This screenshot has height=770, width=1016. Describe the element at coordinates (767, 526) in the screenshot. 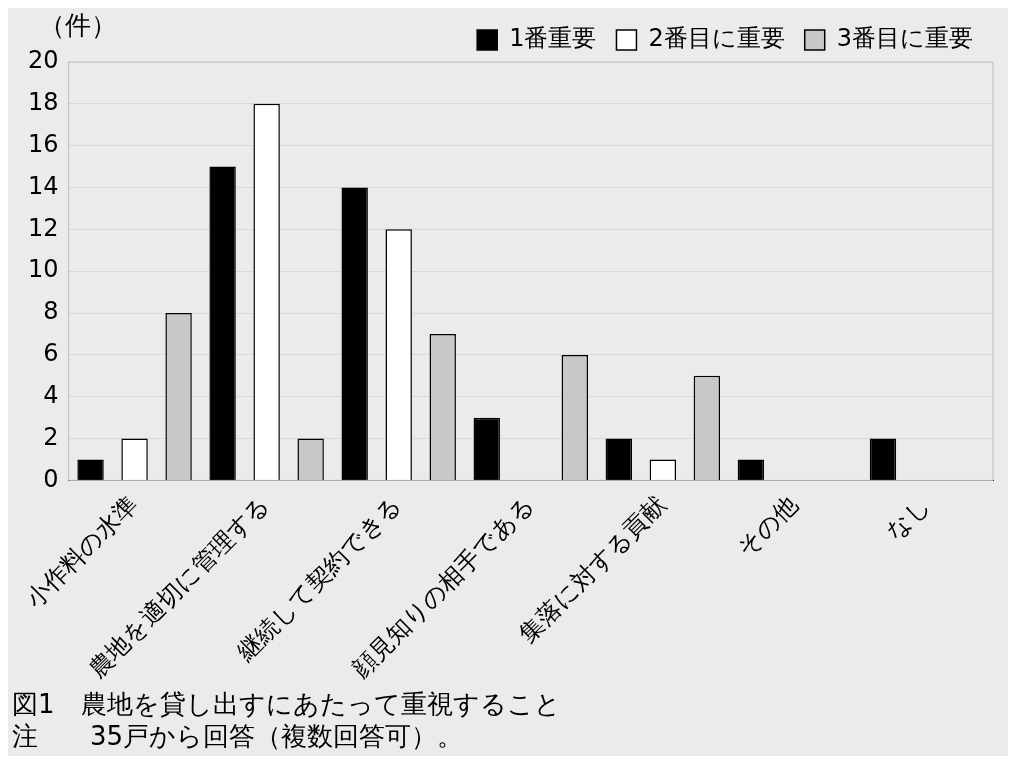

I see `x-tick-label: その他` at that location.